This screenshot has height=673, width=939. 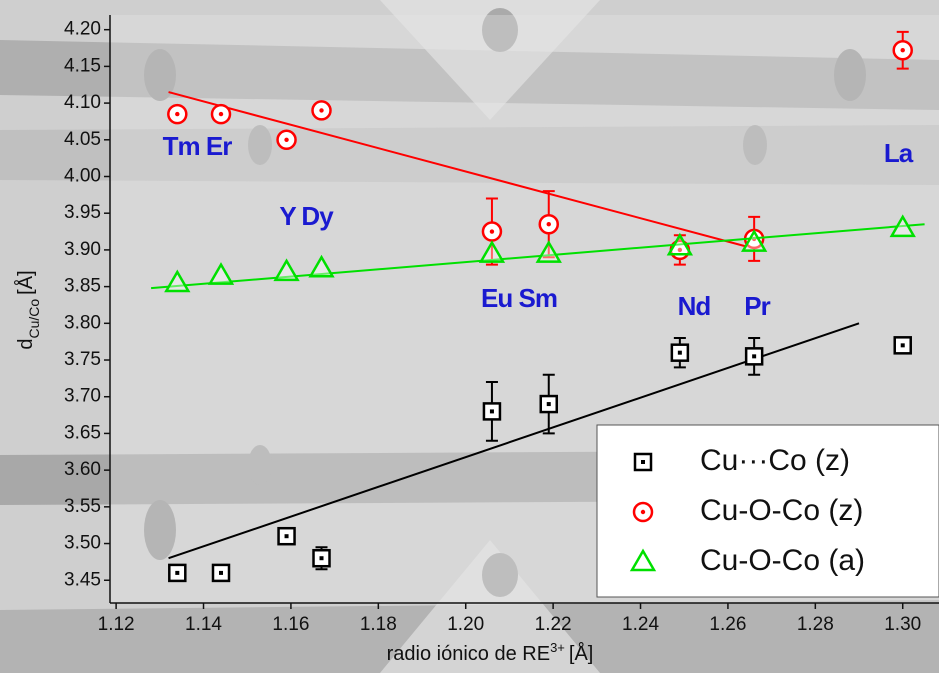 I want to click on y-tick-label: 4.15, so click(x=82, y=65).